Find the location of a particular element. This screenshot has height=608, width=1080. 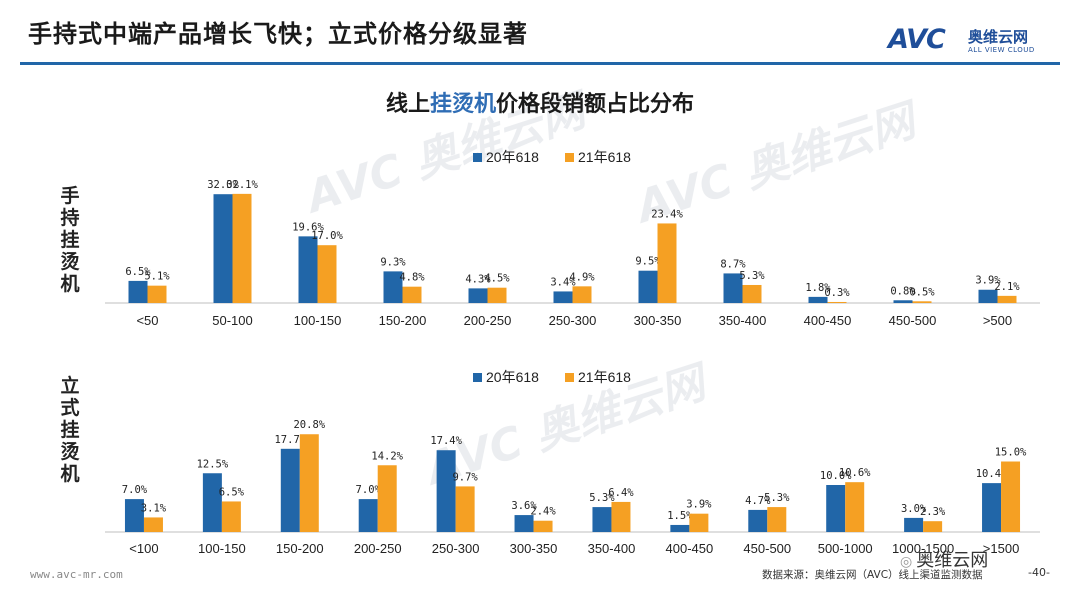

data-label: 3.4% is located at coordinates (563, 282).